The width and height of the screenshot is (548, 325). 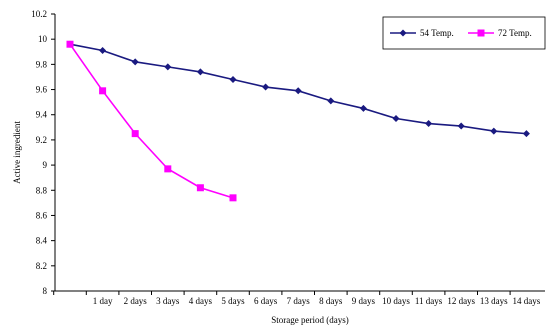 I want to click on y-tick-label: 8.2, so click(x=41, y=266).